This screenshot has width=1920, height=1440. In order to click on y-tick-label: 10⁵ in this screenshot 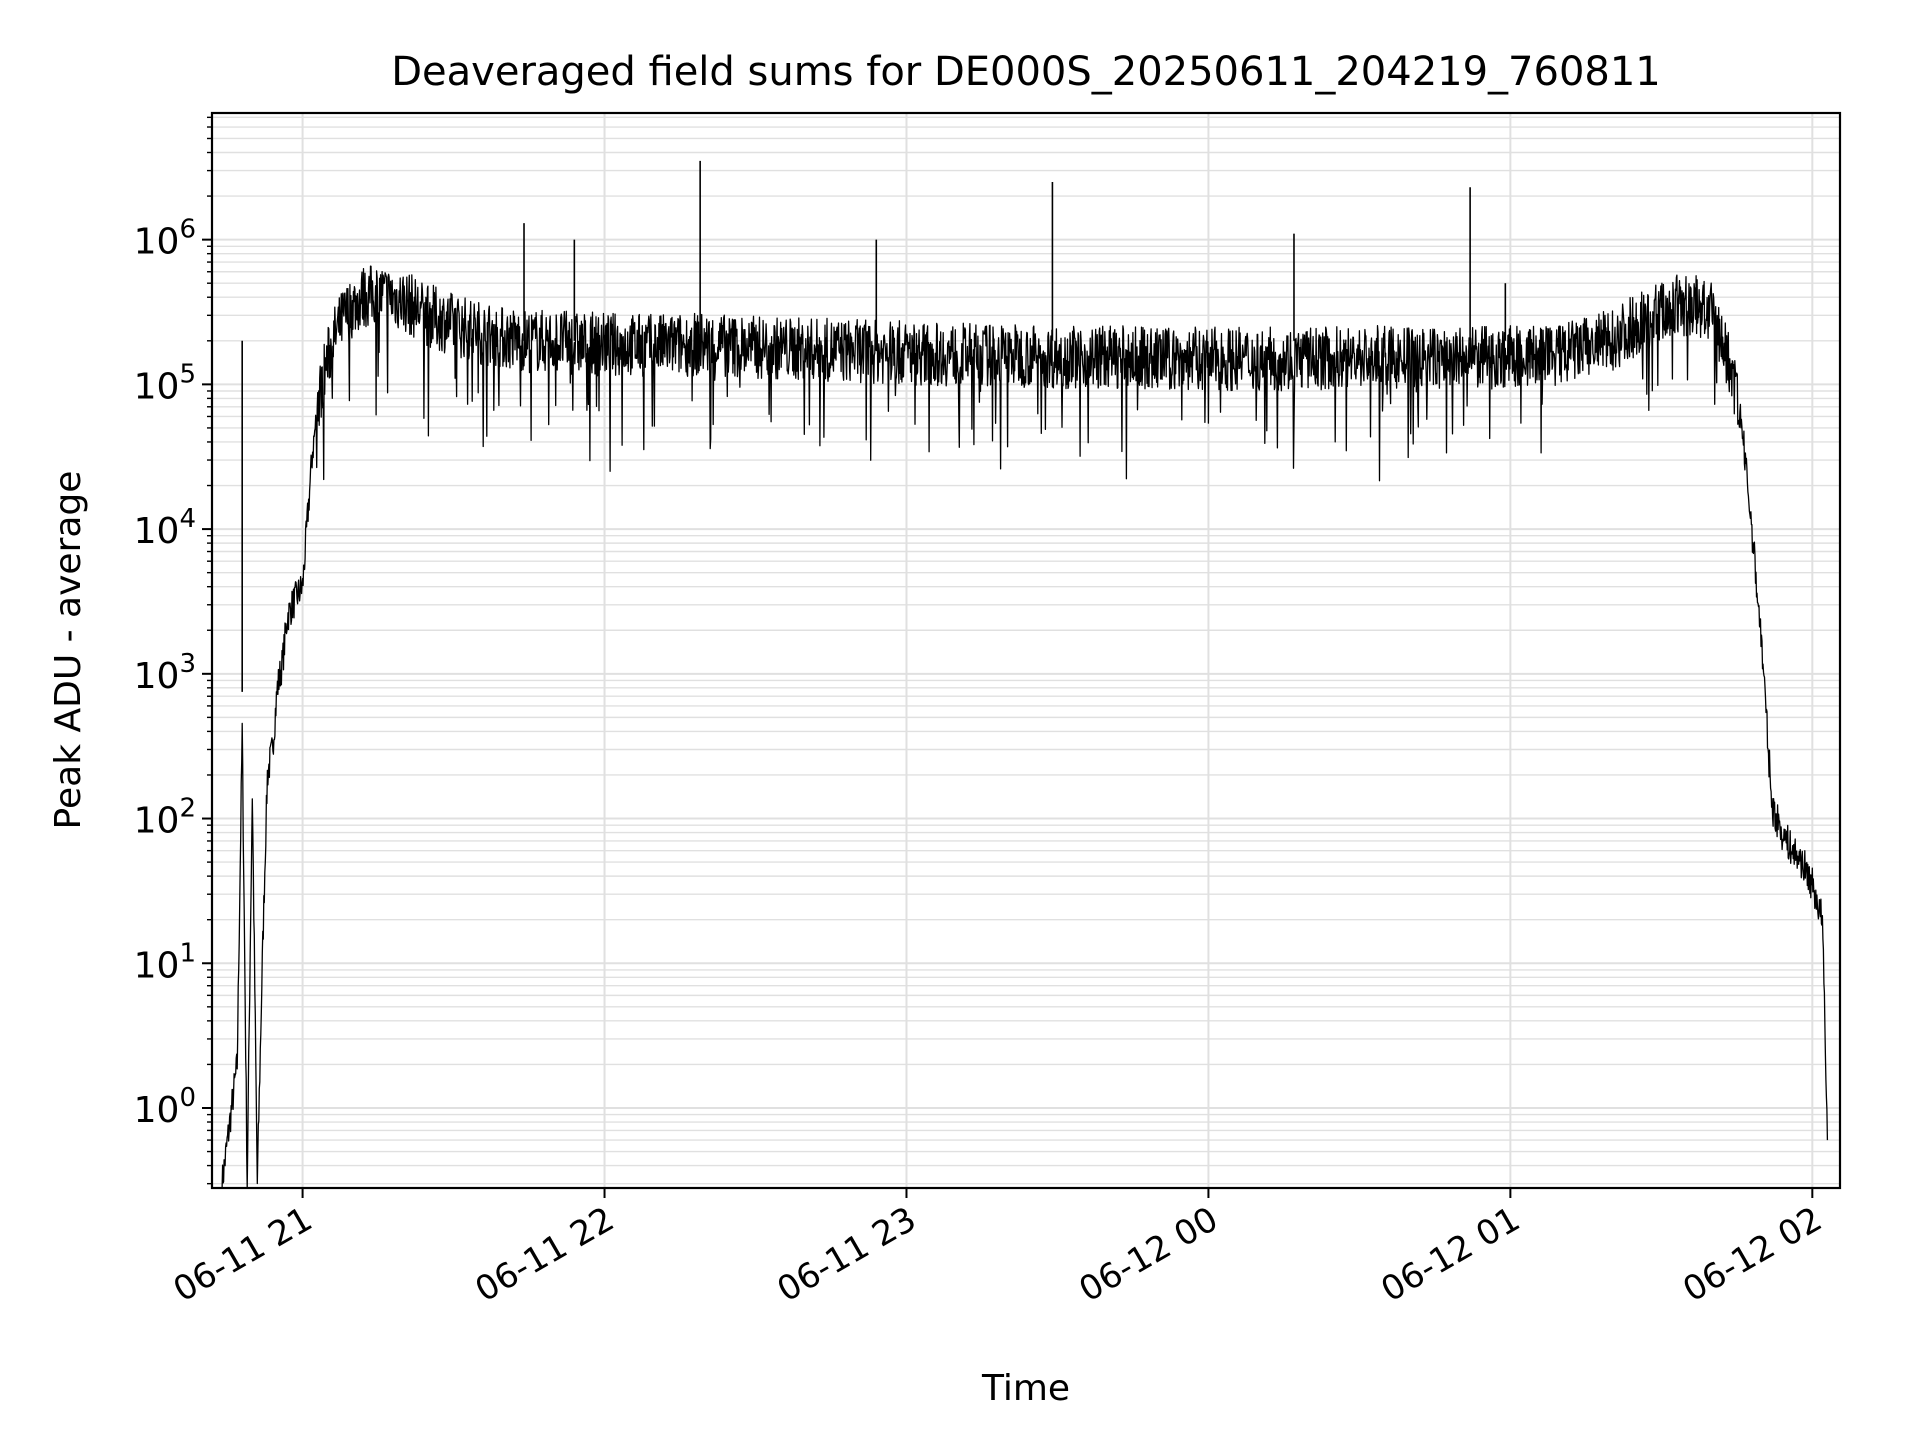, I will do `click(165, 383)`.